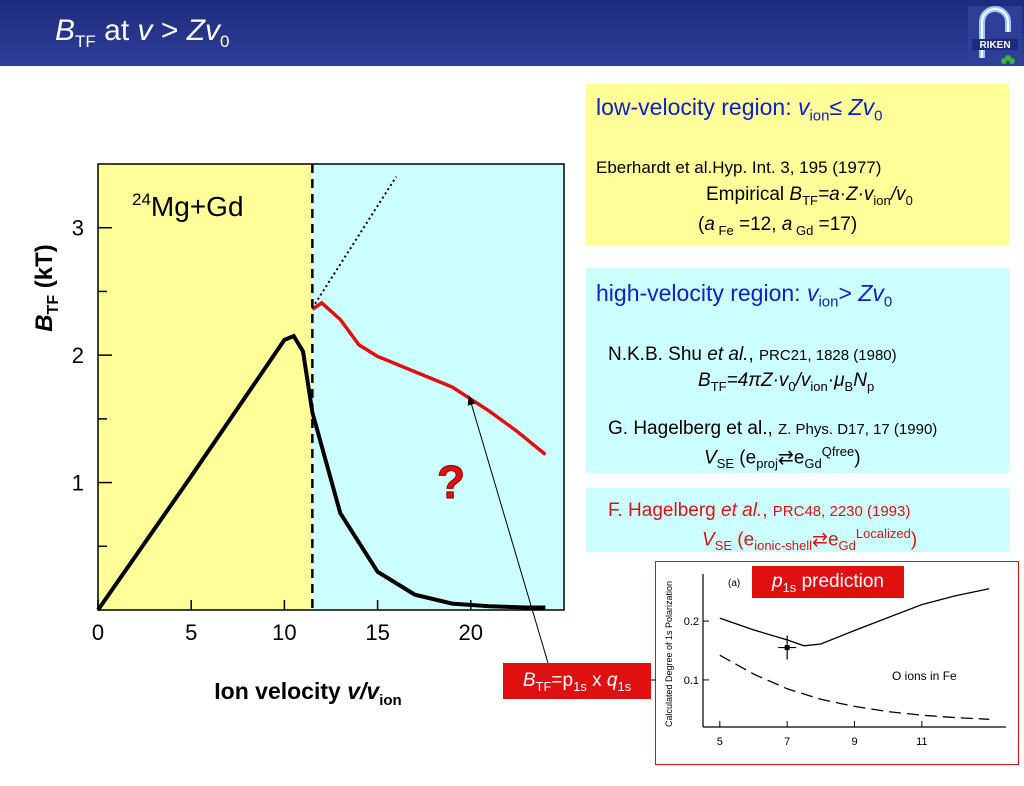  Describe the element at coordinates (845, 194) in the screenshot. I see `empirical-eq: =a·Z·v` at that location.